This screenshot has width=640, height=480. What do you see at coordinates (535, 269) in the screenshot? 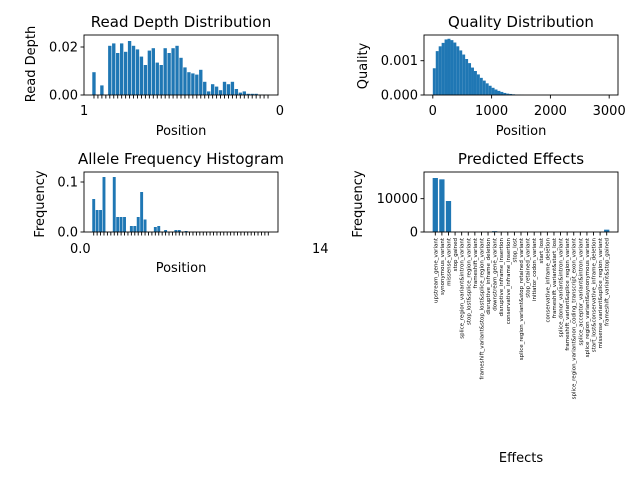
I see `effect-category-label: initiator_codon_variant` at bounding box center [535, 269].